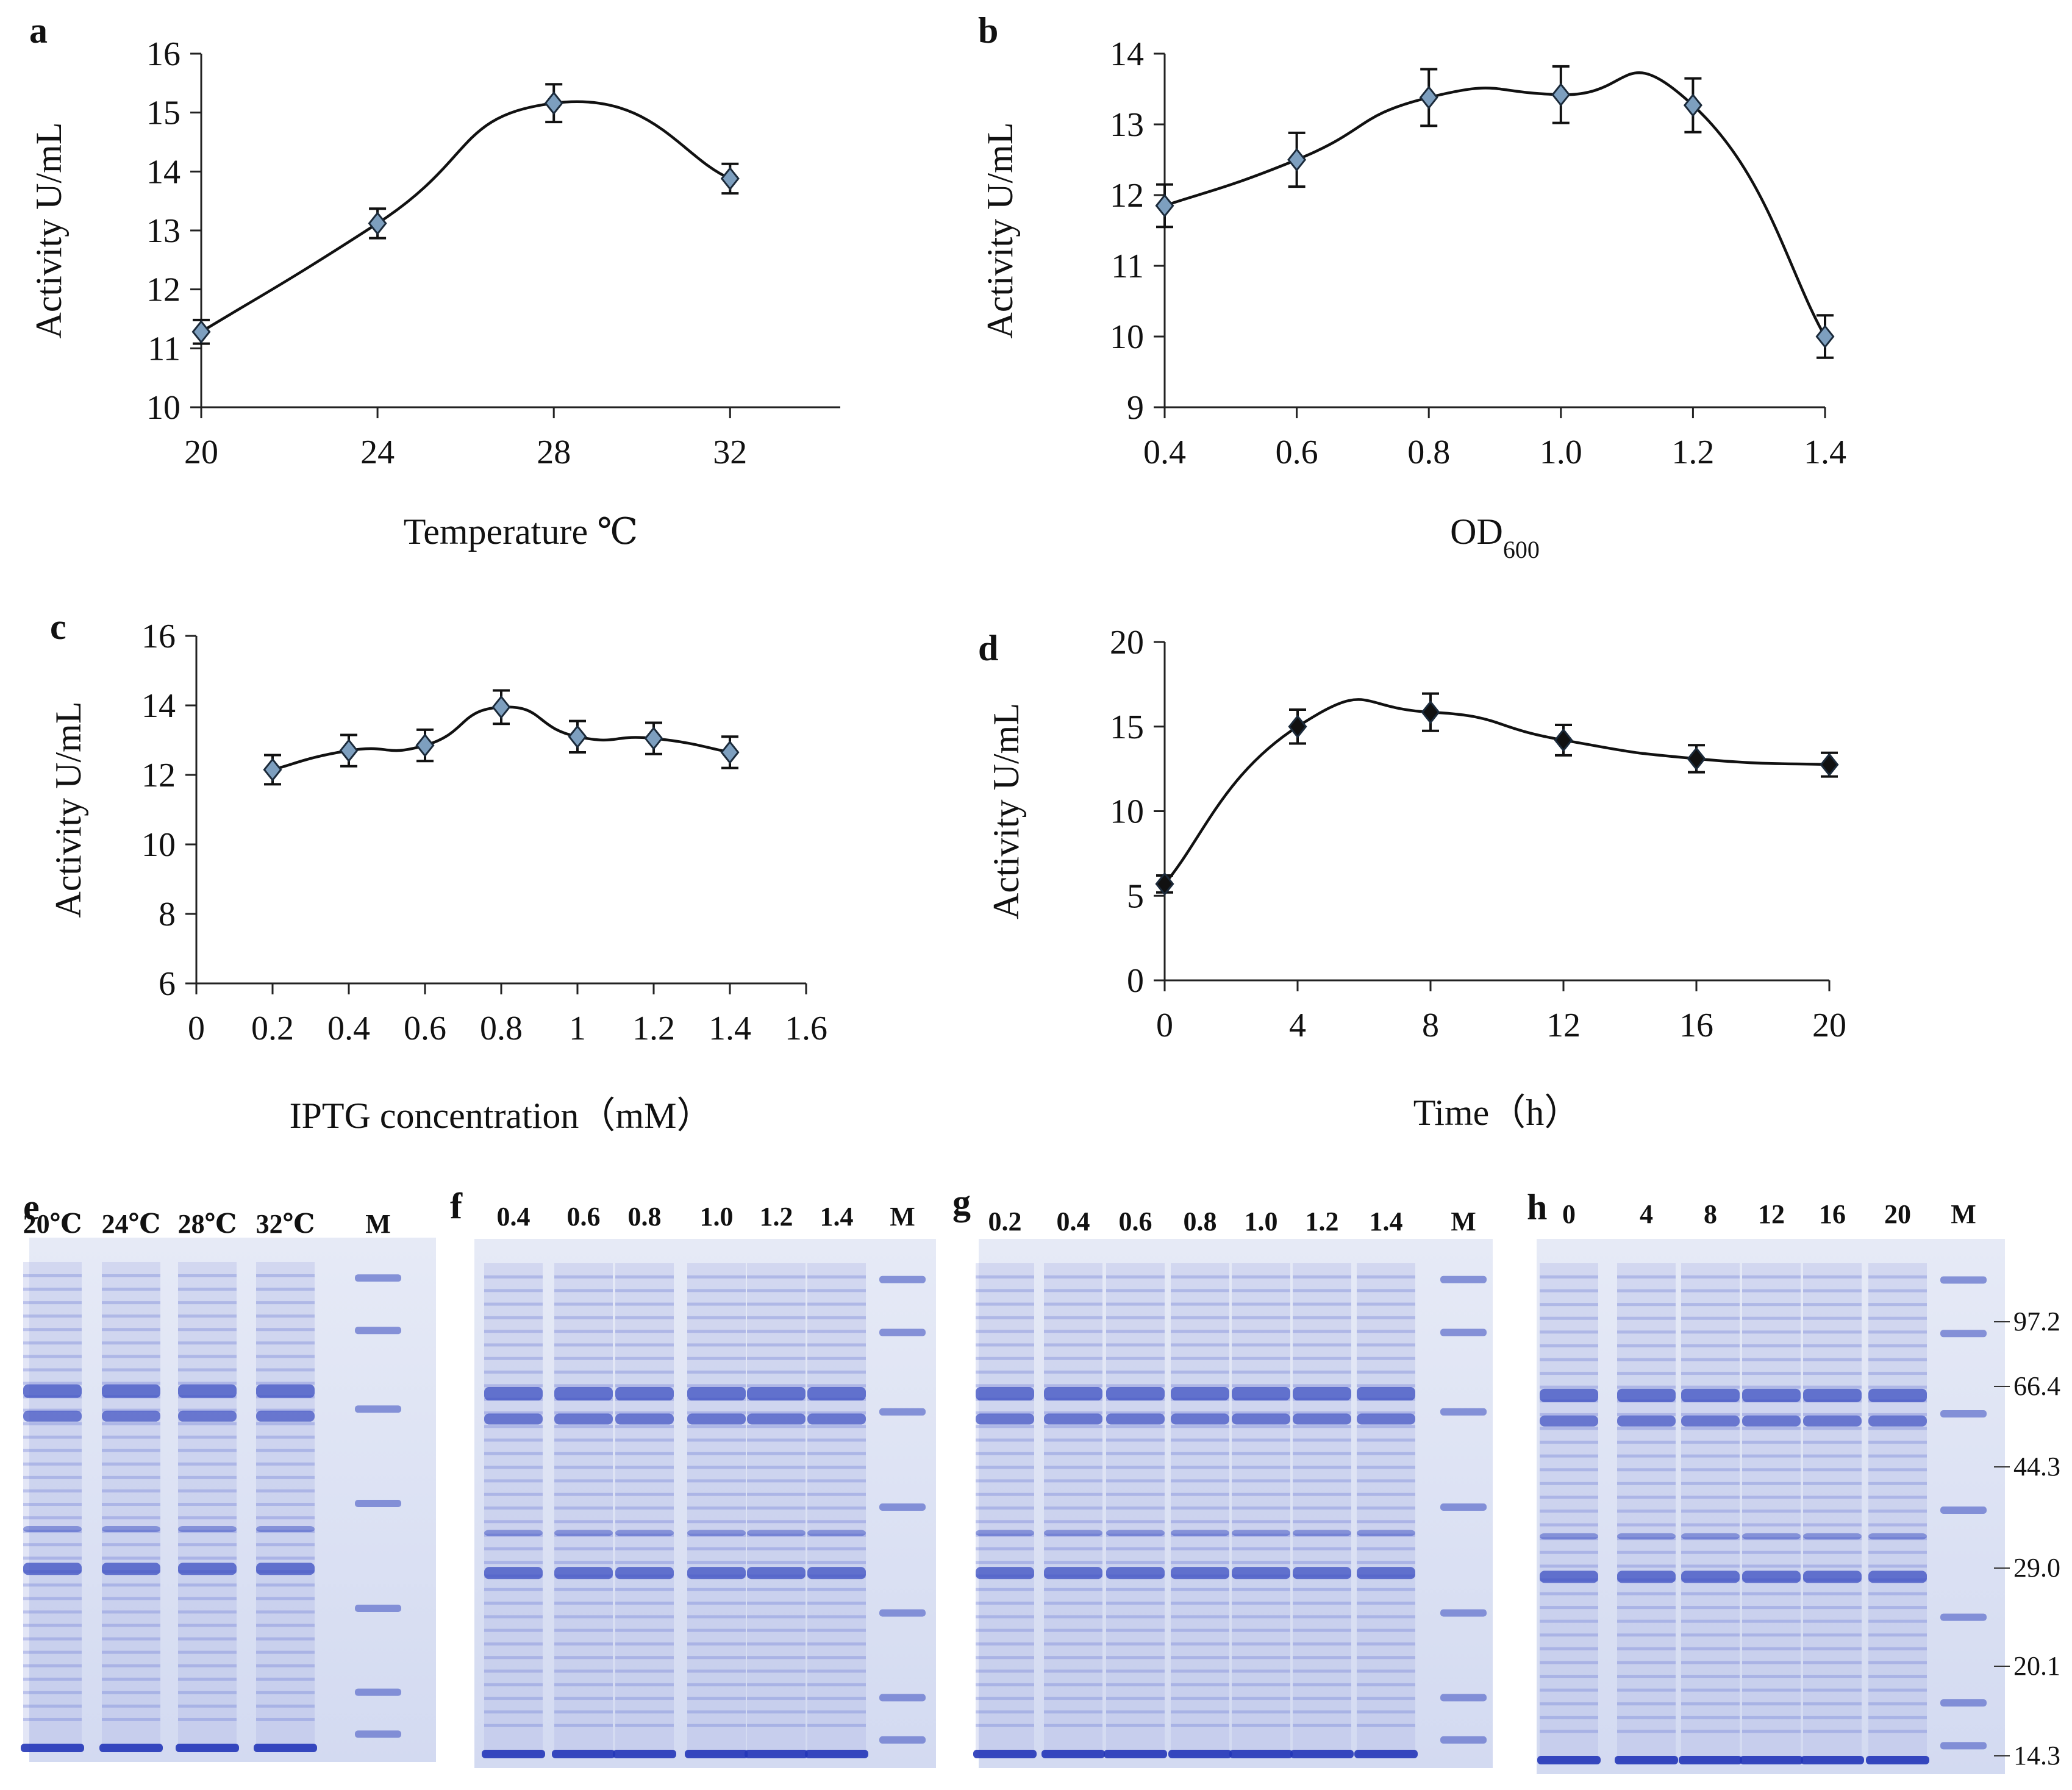 This screenshot has height=1790, width=2072. Describe the element at coordinates (705, 1503) in the screenshot. I see `gel-background` at that location.